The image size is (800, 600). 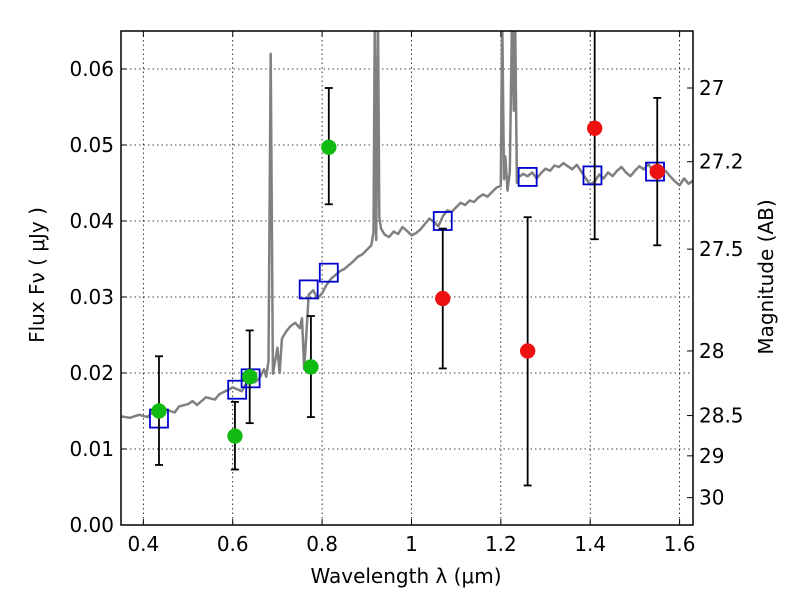 I want to click on y-tick-label: 0.02, so click(x=91, y=373).